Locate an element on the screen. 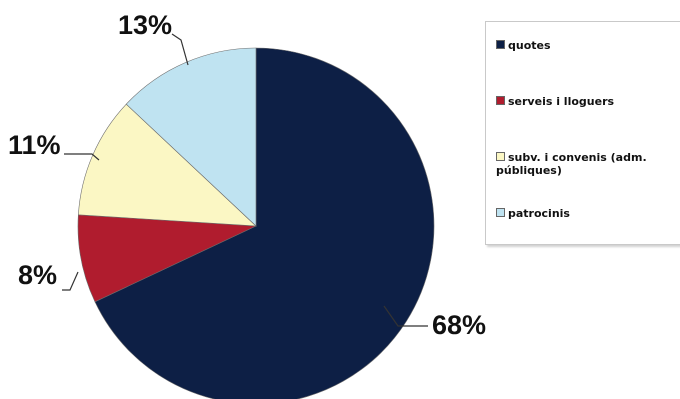  data-label-subvencions: 11% is located at coordinates (34, 145).